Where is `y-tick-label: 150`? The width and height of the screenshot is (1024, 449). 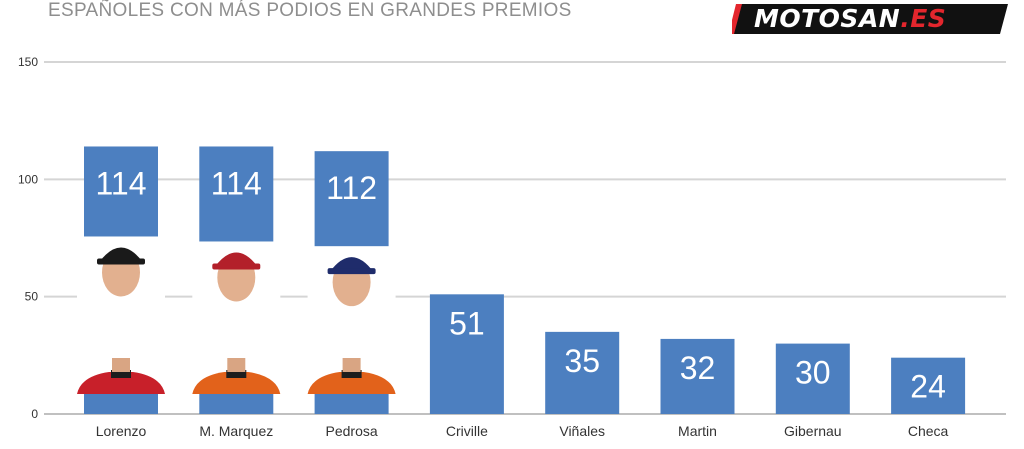
y-tick-label: 150 is located at coordinates (28, 62).